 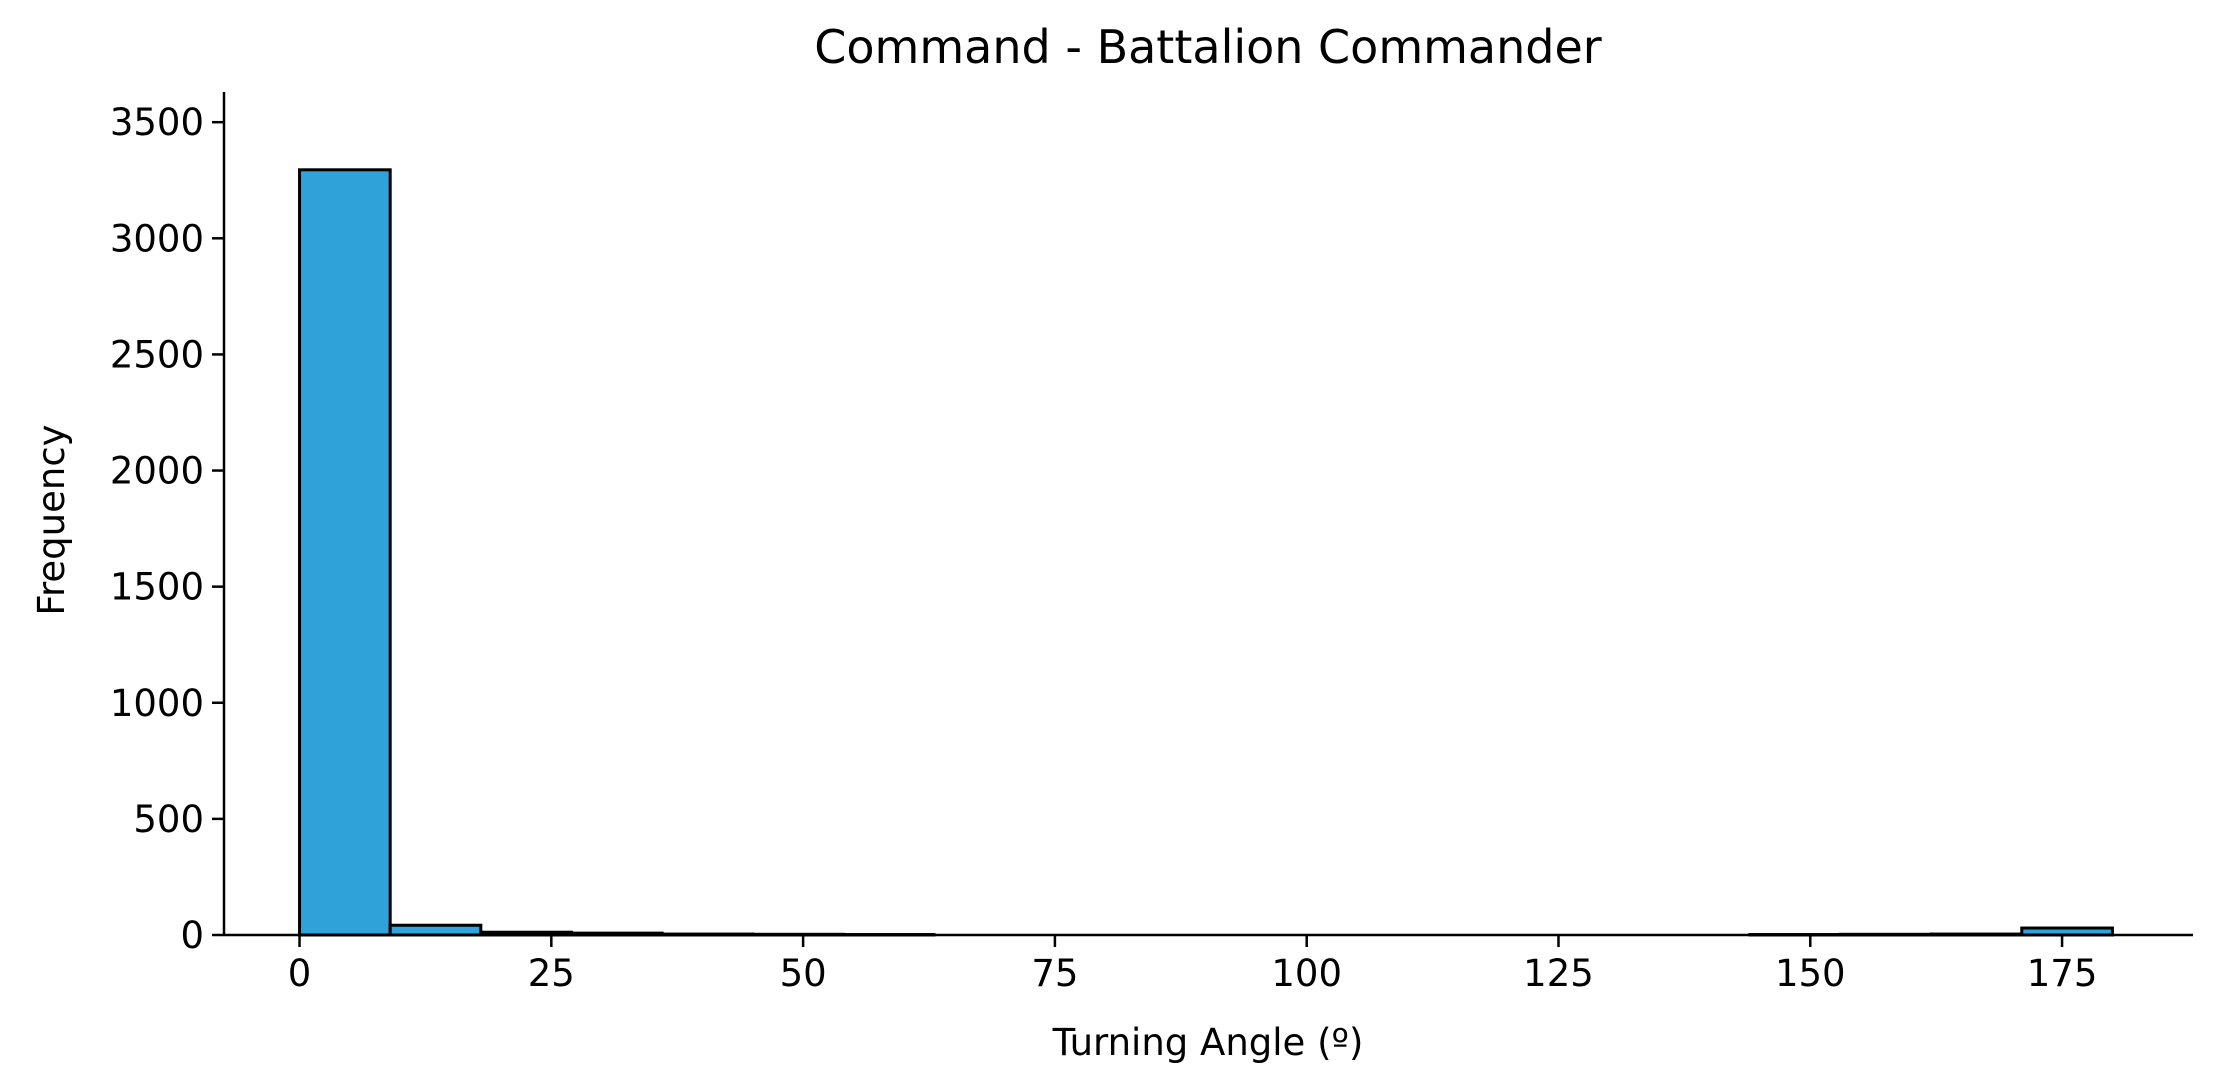 What do you see at coordinates (157, 703) in the screenshot?
I see `y-tick-label: 1000` at bounding box center [157, 703].